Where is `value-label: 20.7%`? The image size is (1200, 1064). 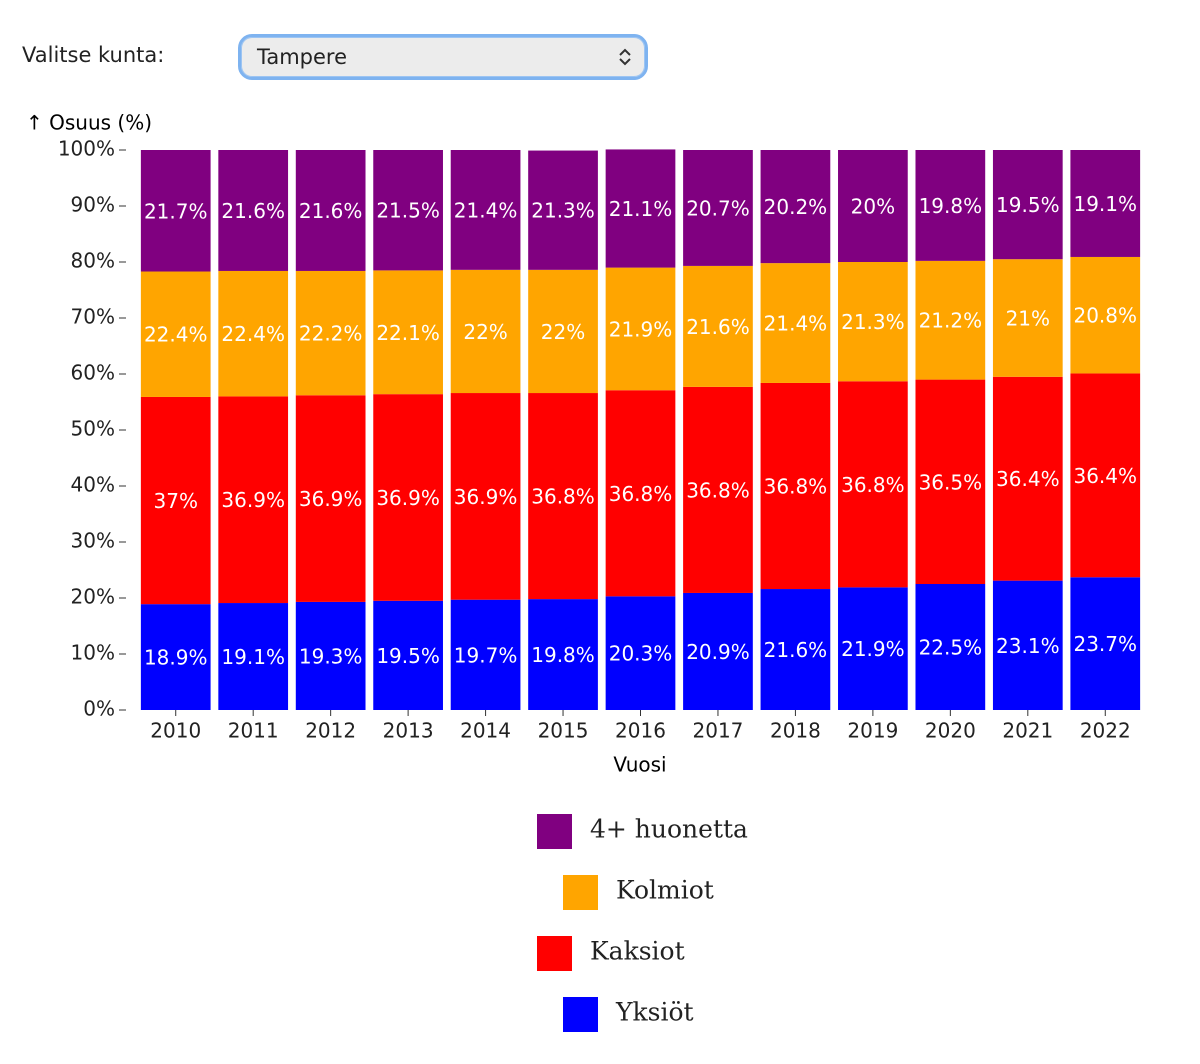 value-label: 20.7% is located at coordinates (718, 208).